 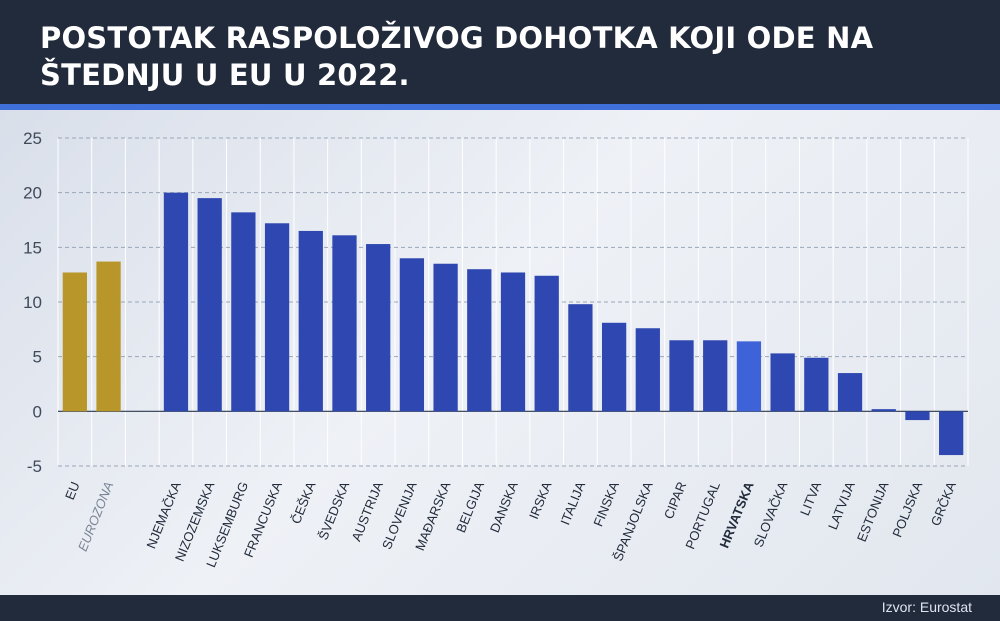 I want to click on x-tick-label: FINSKA, so click(x=606, y=503).